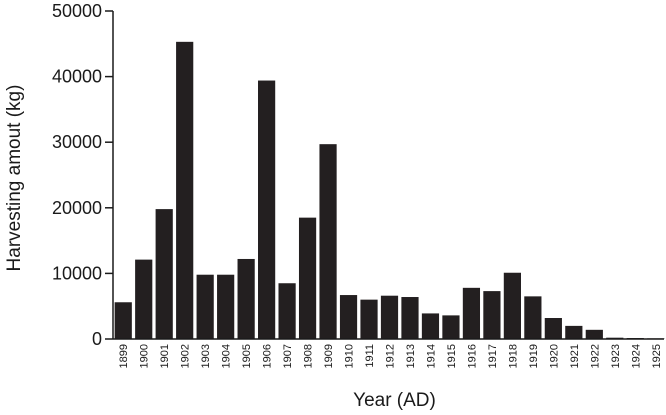 This screenshot has width=666, height=415. I want to click on x-tick-label-1918: 1918, so click(513, 356).